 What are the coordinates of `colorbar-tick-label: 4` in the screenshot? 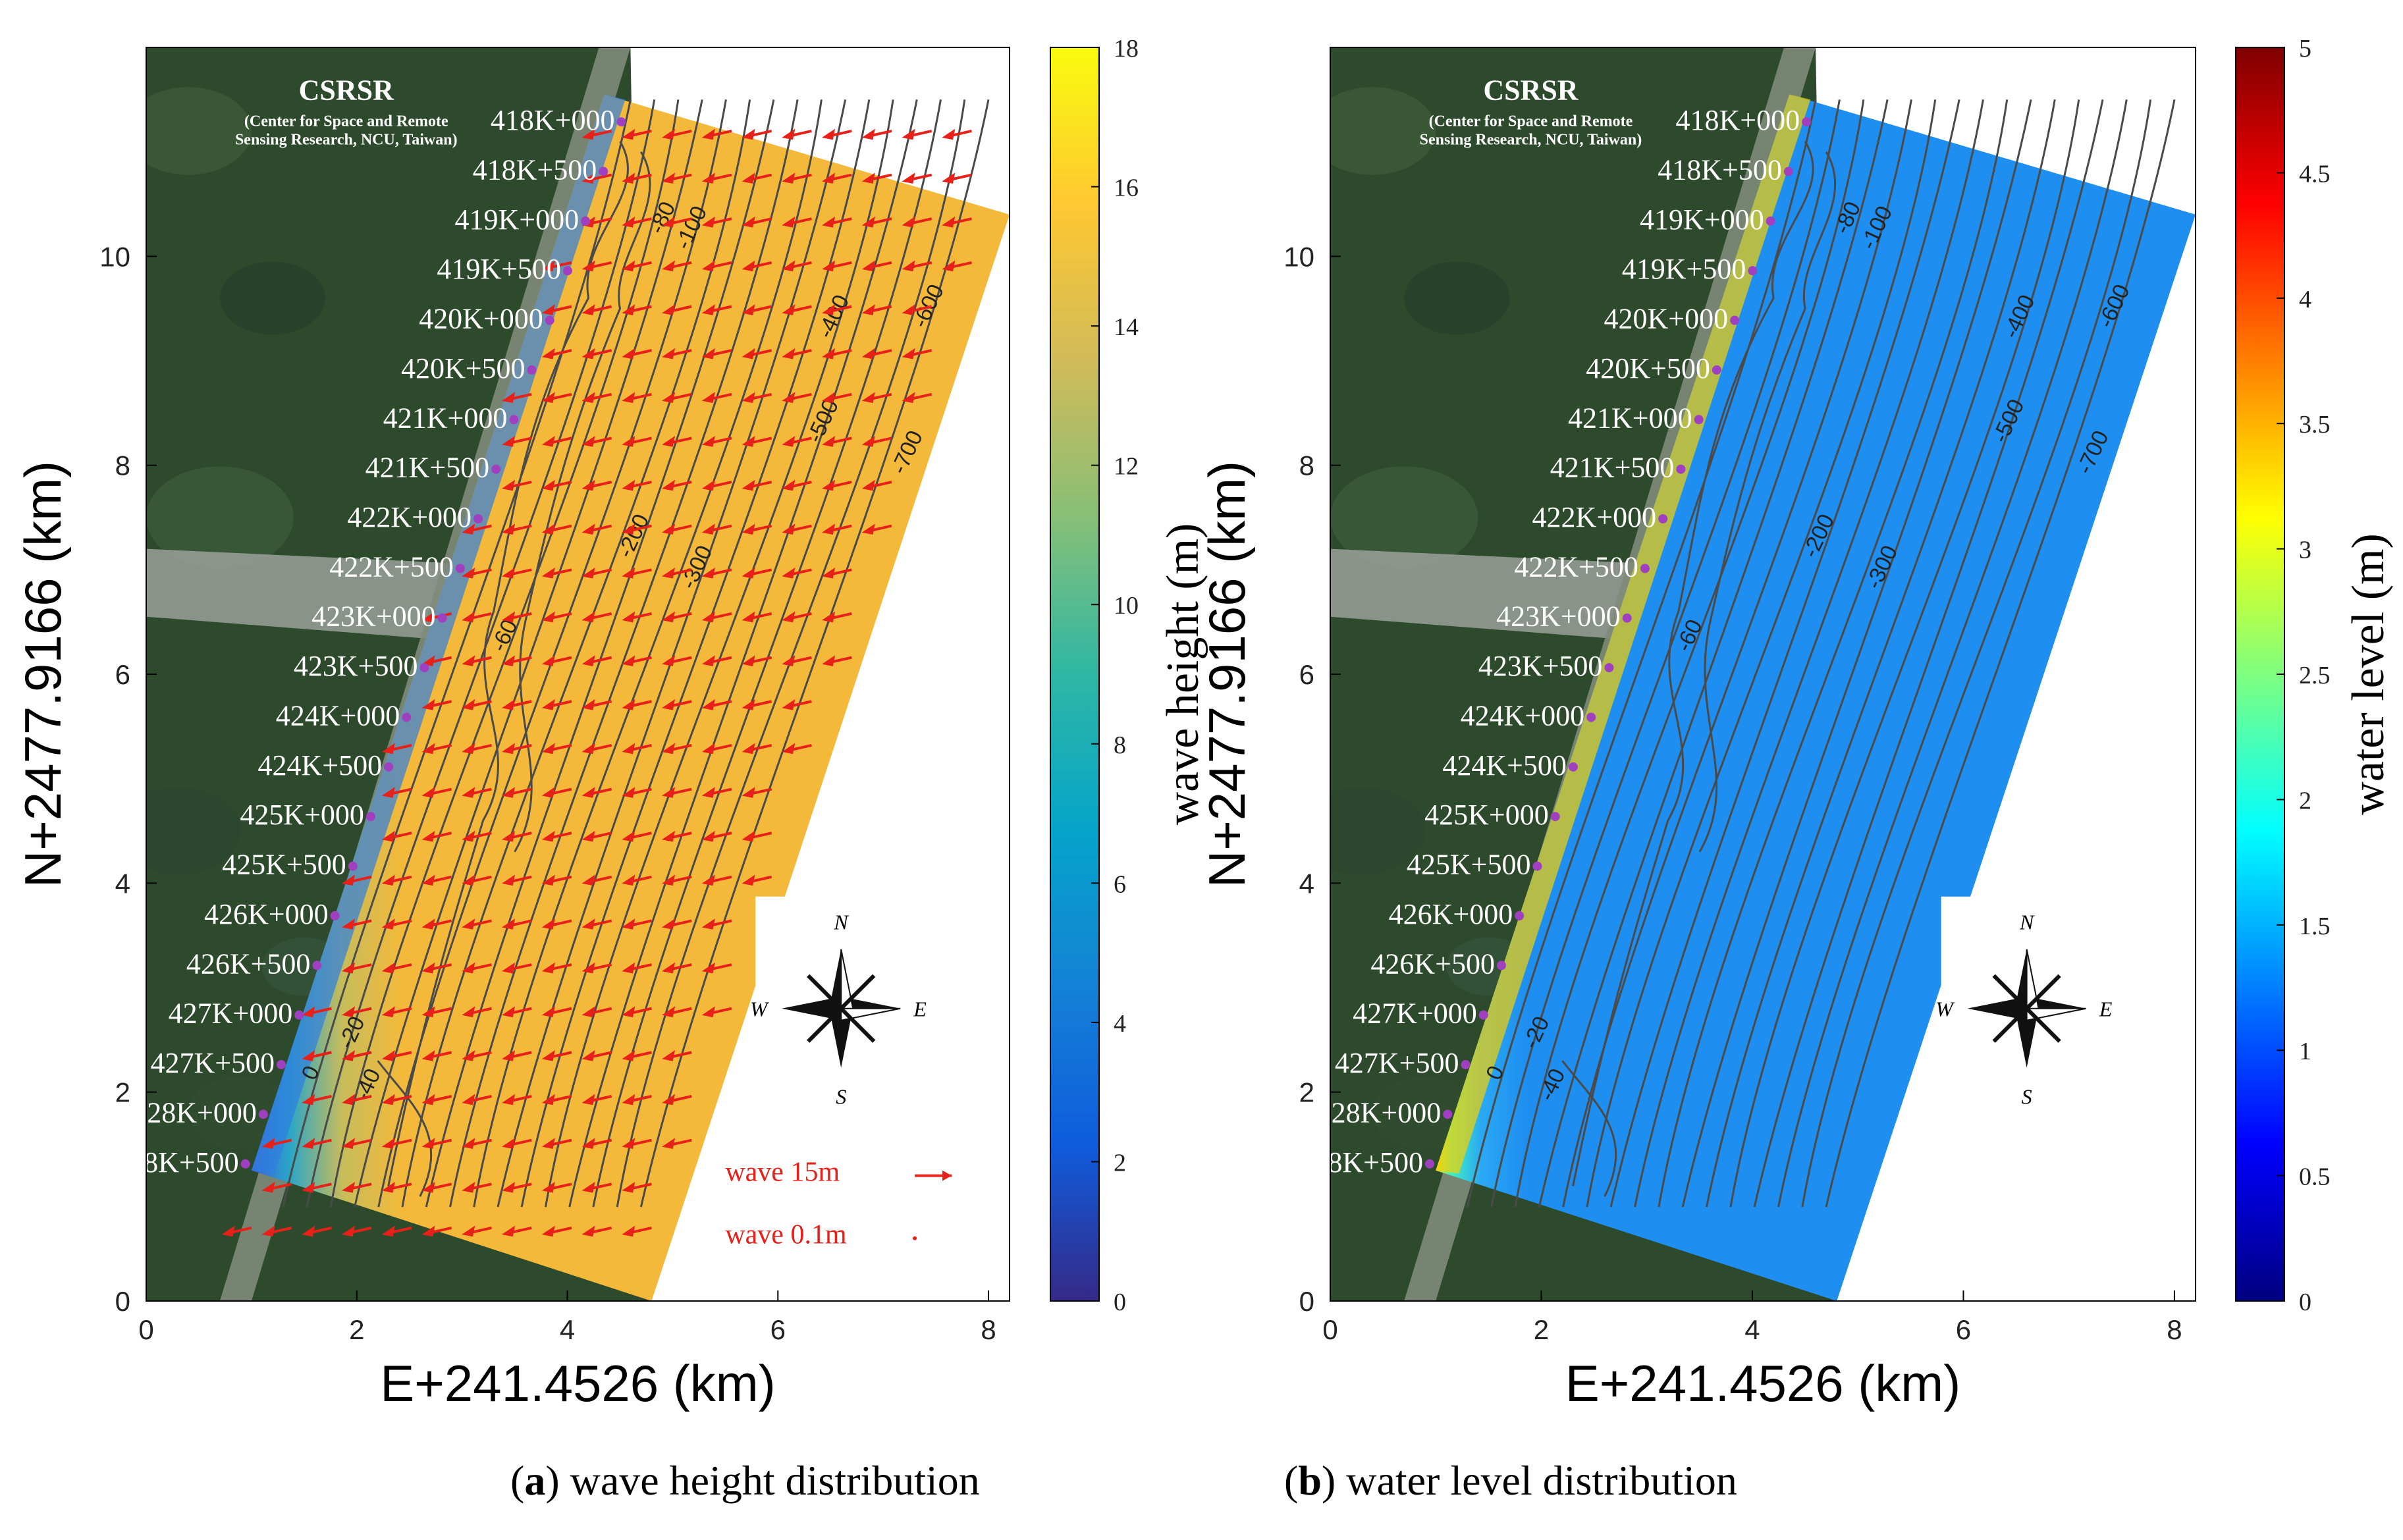 It's located at (2305, 299).